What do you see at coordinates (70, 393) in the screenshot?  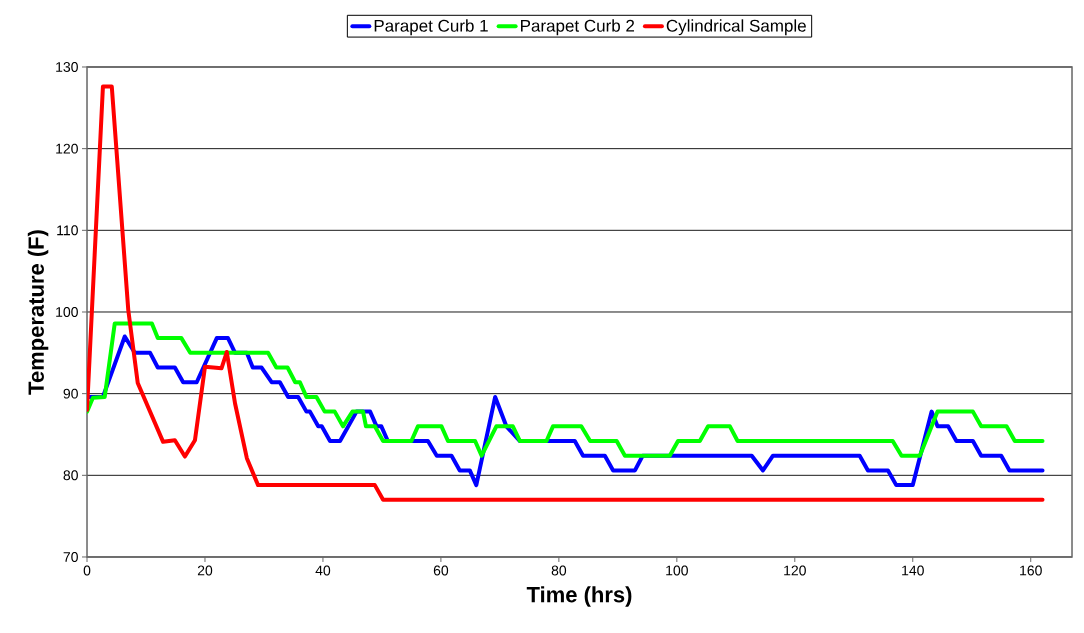 I see `y-tick-label: 90` at bounding box center [70, 393].